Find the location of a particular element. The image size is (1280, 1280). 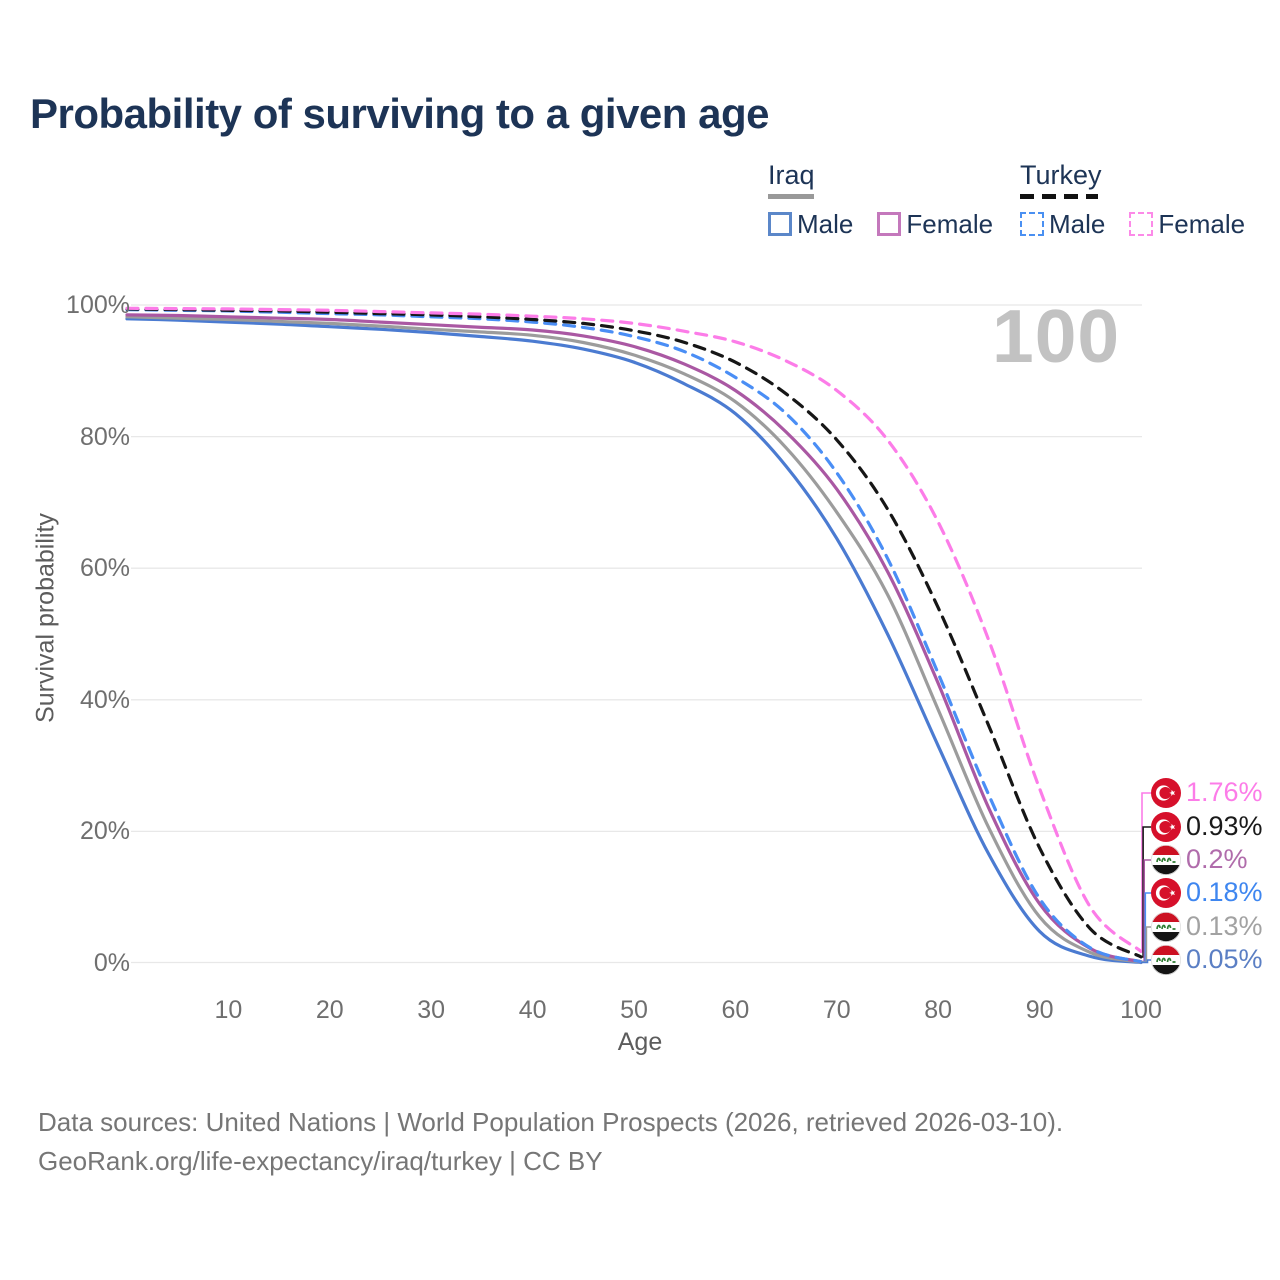

iraq-line-style-swatch is located at coordinates (791, 196).